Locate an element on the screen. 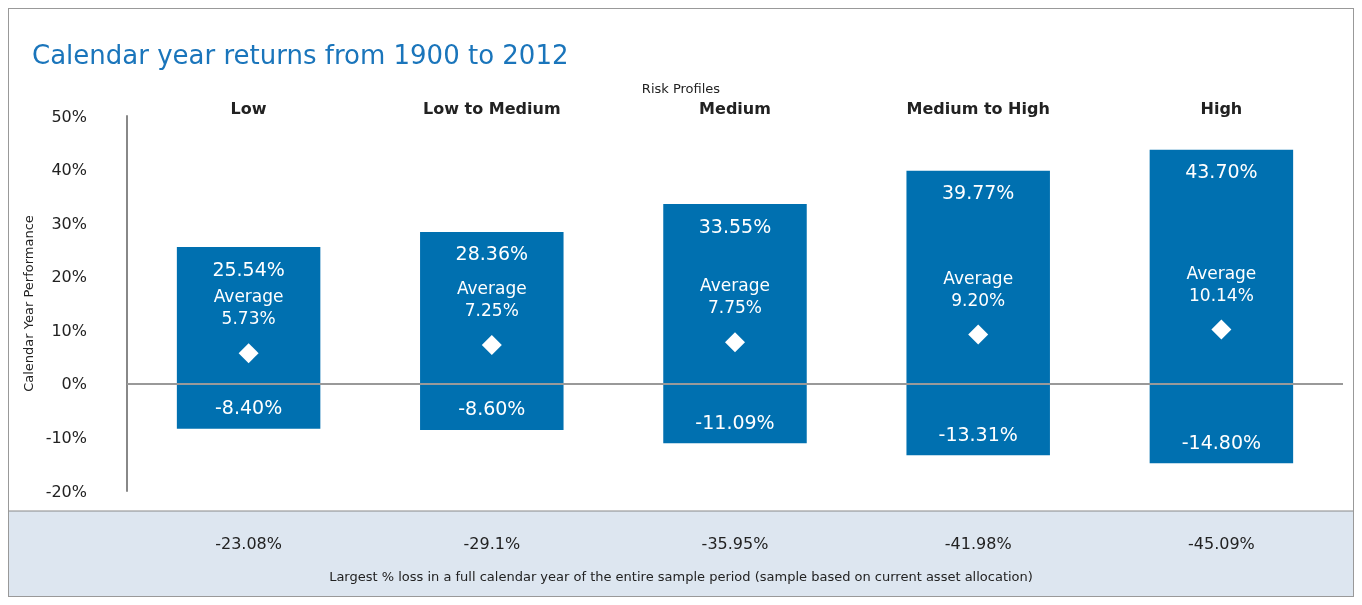 The height and width of the screenshot is (605, 1362). data-label: 28.36% is located at coordinates (492, 253).